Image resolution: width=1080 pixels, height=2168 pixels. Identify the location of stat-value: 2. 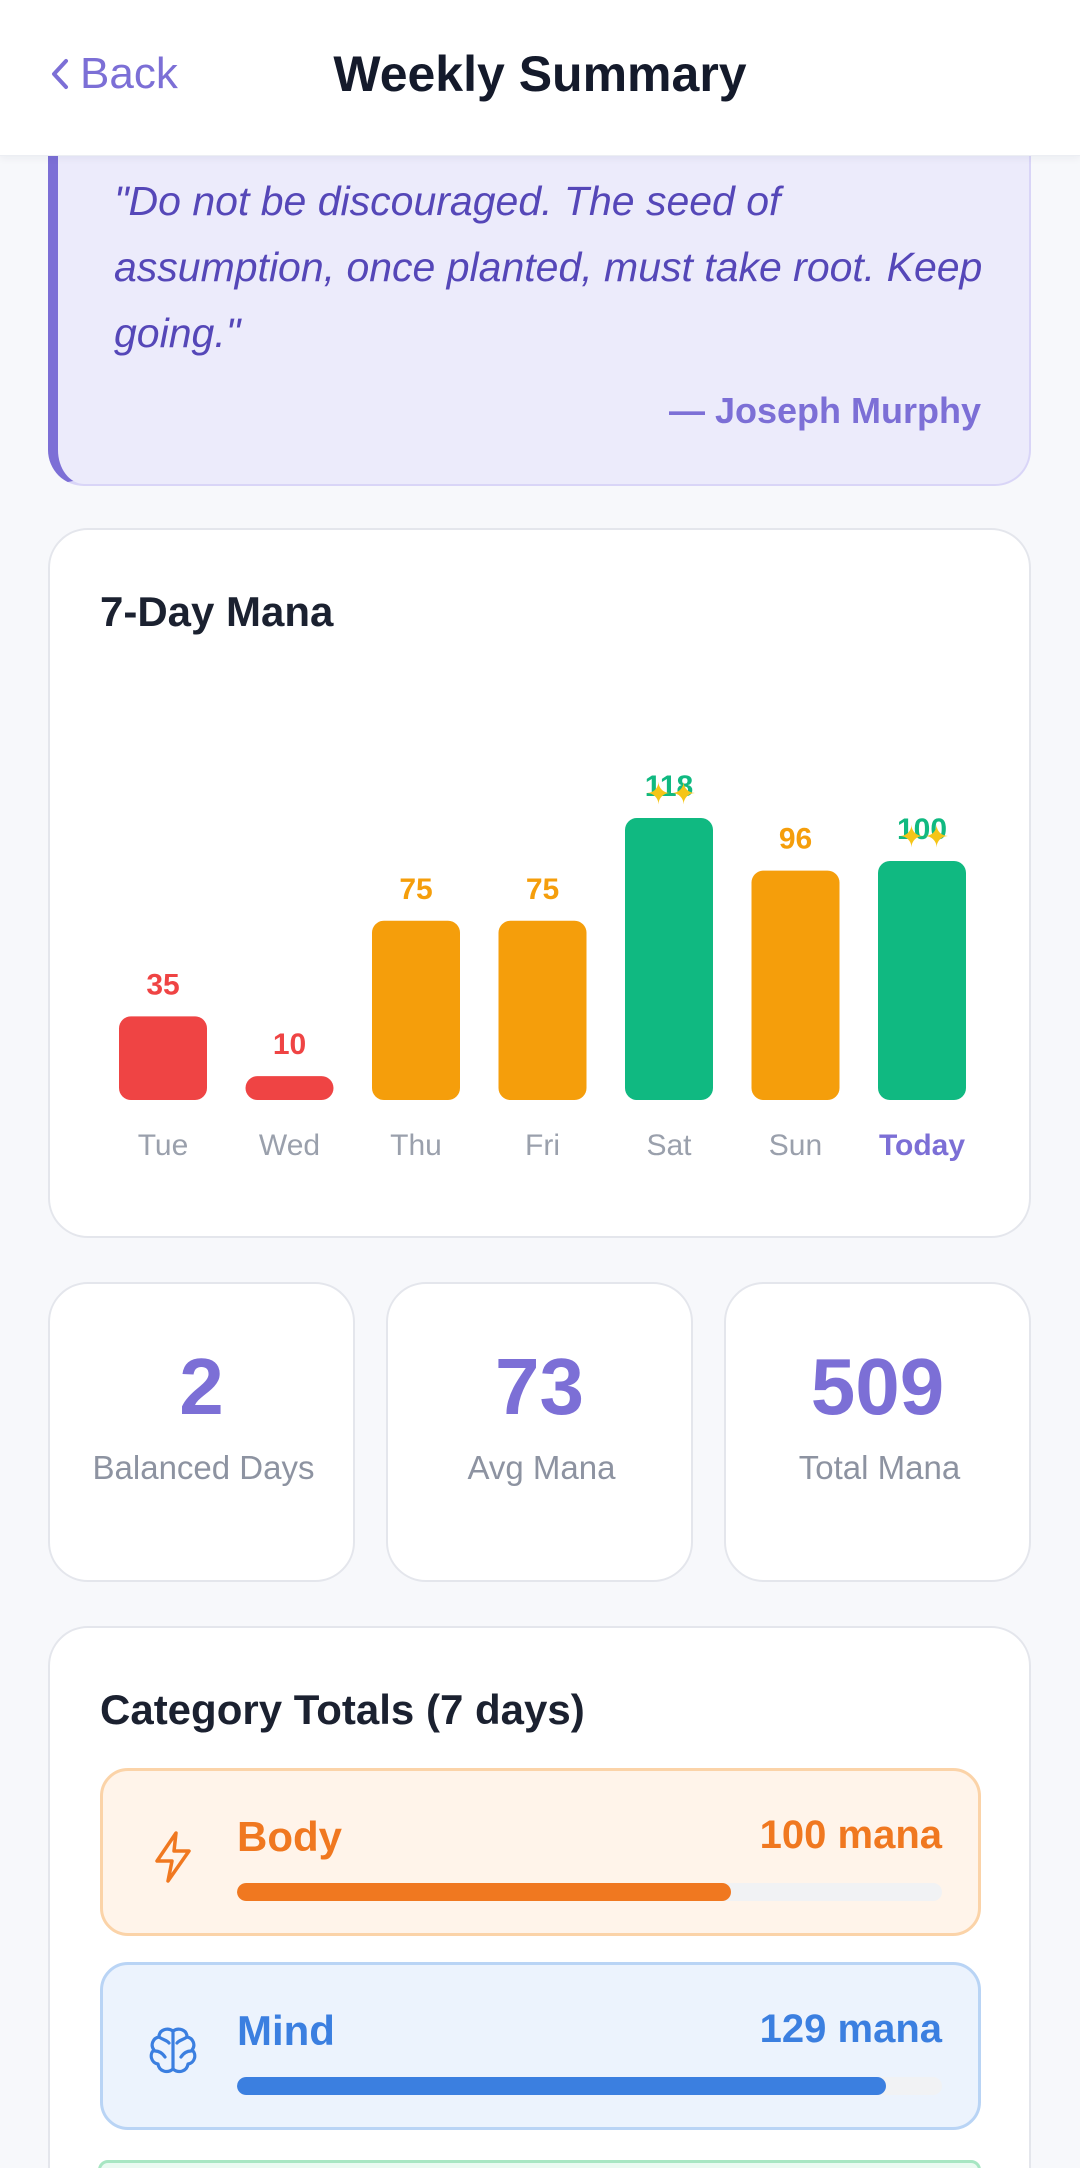
(201, 1386).